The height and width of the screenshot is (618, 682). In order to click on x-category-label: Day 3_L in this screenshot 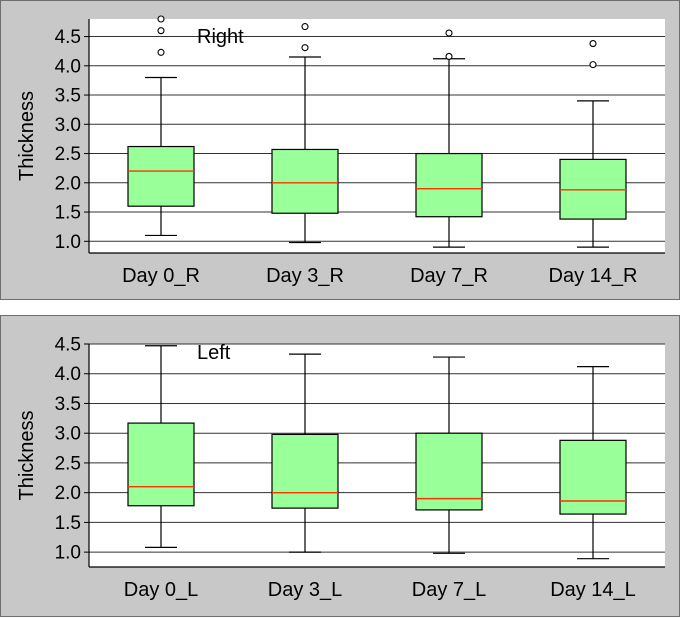, I will do `click(305, 590)`.